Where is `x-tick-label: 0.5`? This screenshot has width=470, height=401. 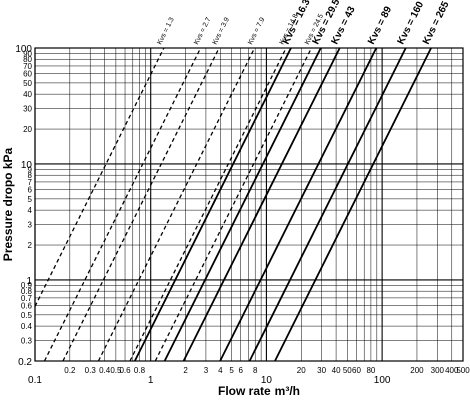 x-tick-label: 0.5 is located at coordinates (116, 370).